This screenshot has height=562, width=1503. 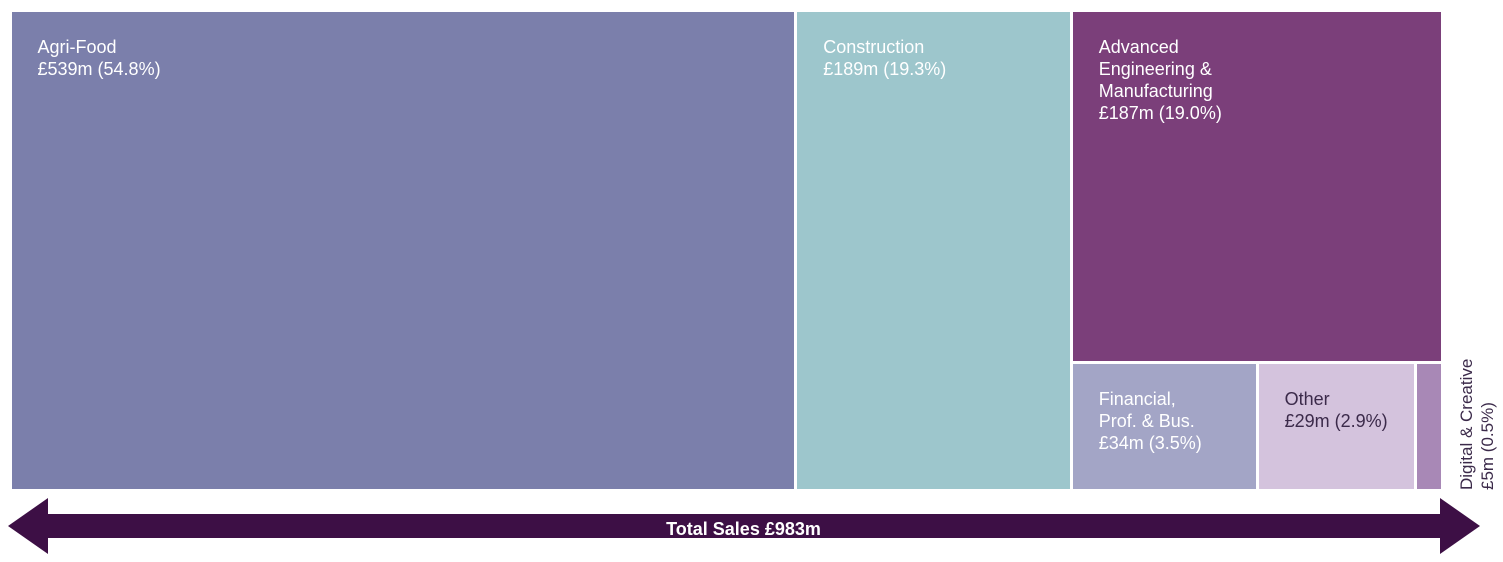 What do you see at coordinates (1487, 446) in the screenshot?
I see `side-label-value: £5m (0.5%)` at bounding box center [1487, 446].